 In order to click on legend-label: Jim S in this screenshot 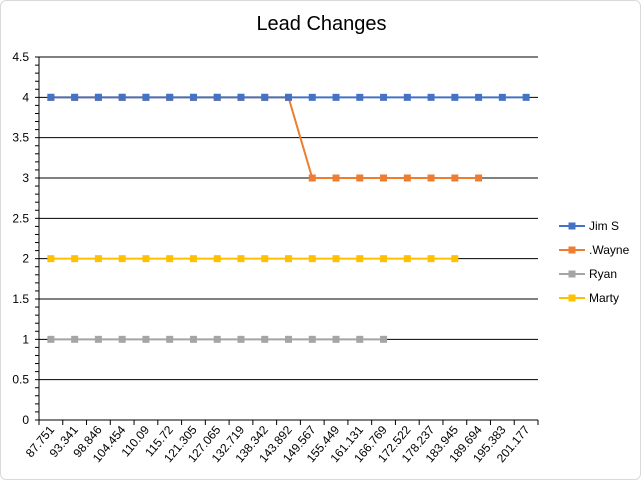, I will do `click(604, 226)`.